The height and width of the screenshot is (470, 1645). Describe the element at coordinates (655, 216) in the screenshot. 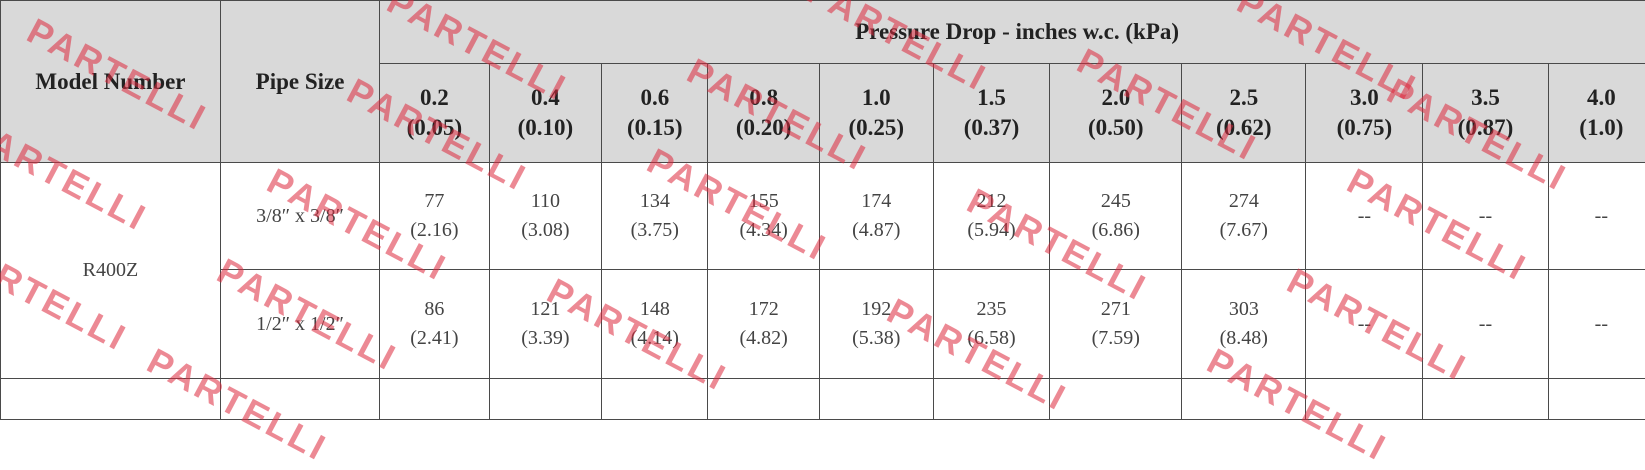

I see `value-cell: 134 (3.75)` at that location.